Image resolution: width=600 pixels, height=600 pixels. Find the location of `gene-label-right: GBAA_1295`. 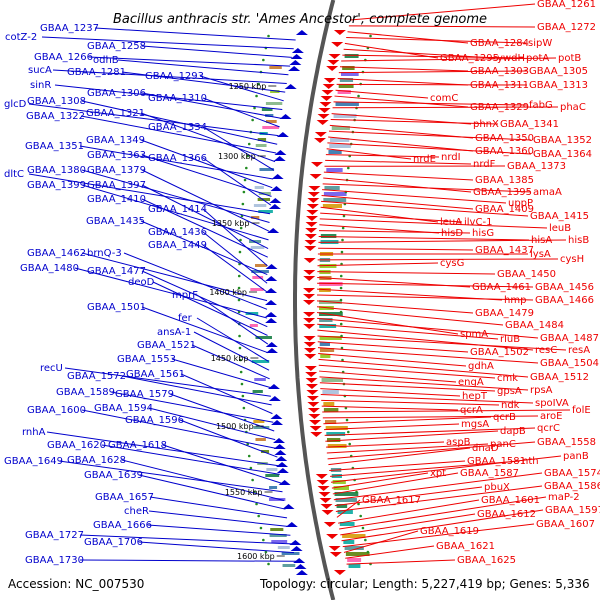

gene-label-right: GBAA_1295 is located at coordinates (469, 58).